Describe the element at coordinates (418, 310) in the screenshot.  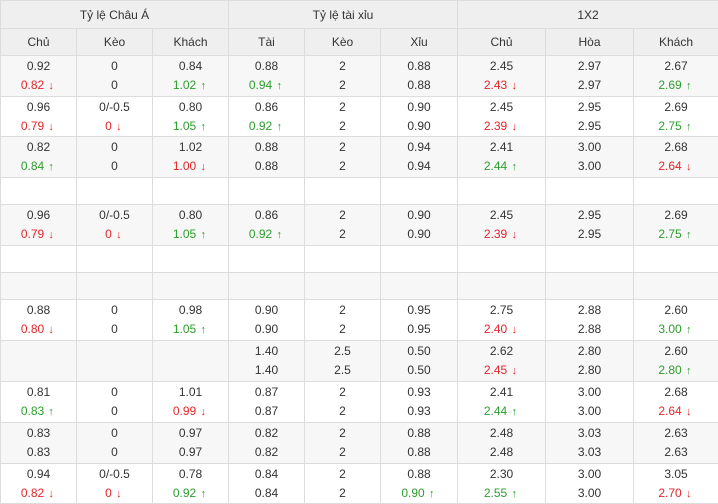
I see `odds-value: 0.95` at that location.